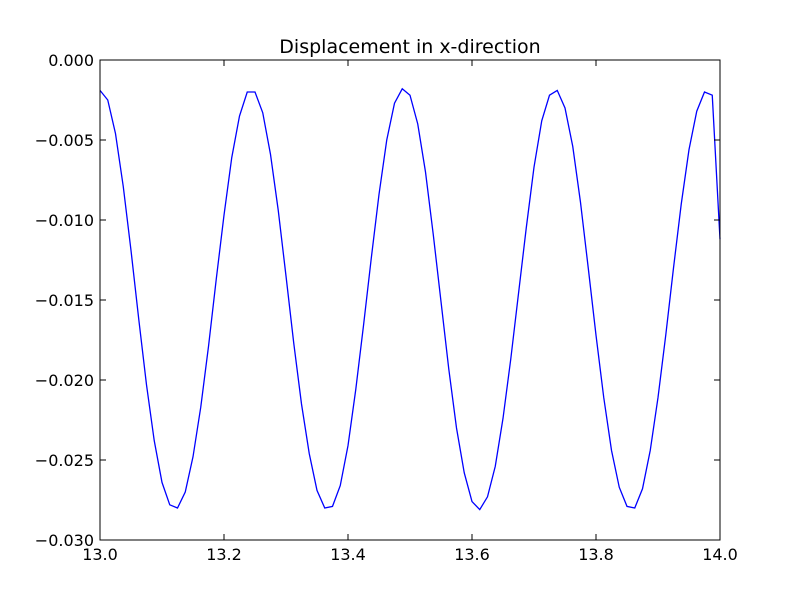 Image resolution: width=800 pixels, height=600 pixels. I want to click on x-tick-label: 13.2, so click(224, 554).